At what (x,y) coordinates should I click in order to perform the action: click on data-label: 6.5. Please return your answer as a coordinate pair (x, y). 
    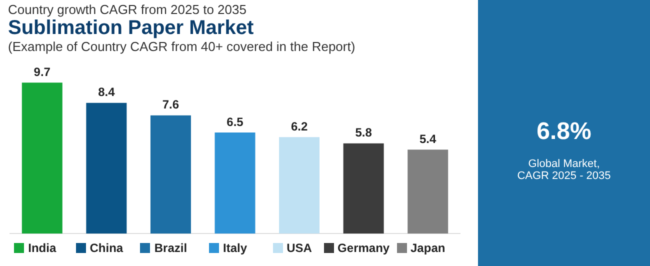
    Looking at the image, I should click on (235, 121).